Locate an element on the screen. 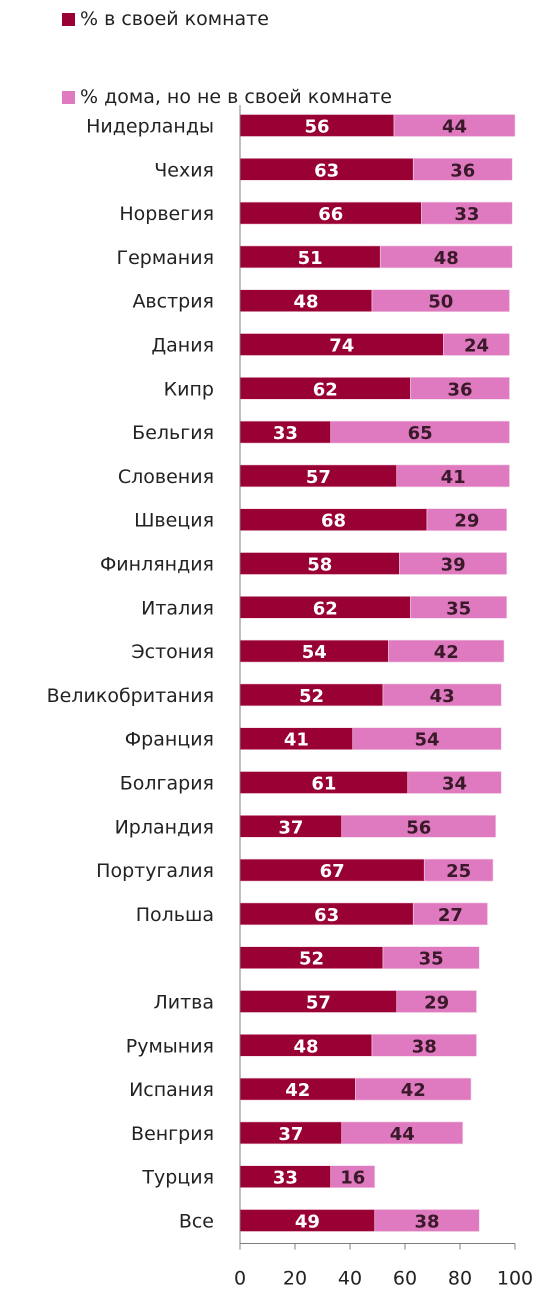 Image resolution: width=538 pixels, height=1294 pixels. data-label-home-not-own-room: 50 is located at coordinates (440, 302).